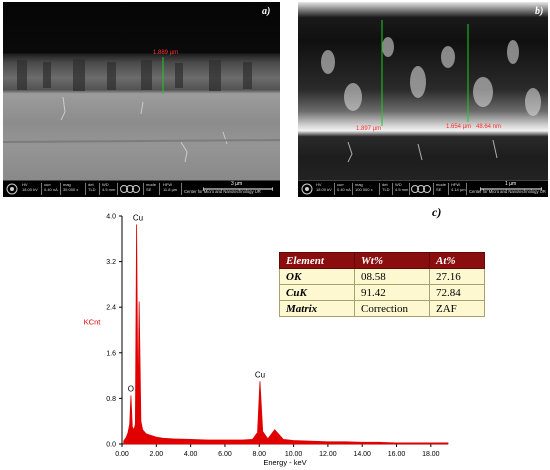  What do you see at coordinates (431, 454) in the screenshot?
I see `x-tick-label: 18.00` at bounding box center [431, 454].